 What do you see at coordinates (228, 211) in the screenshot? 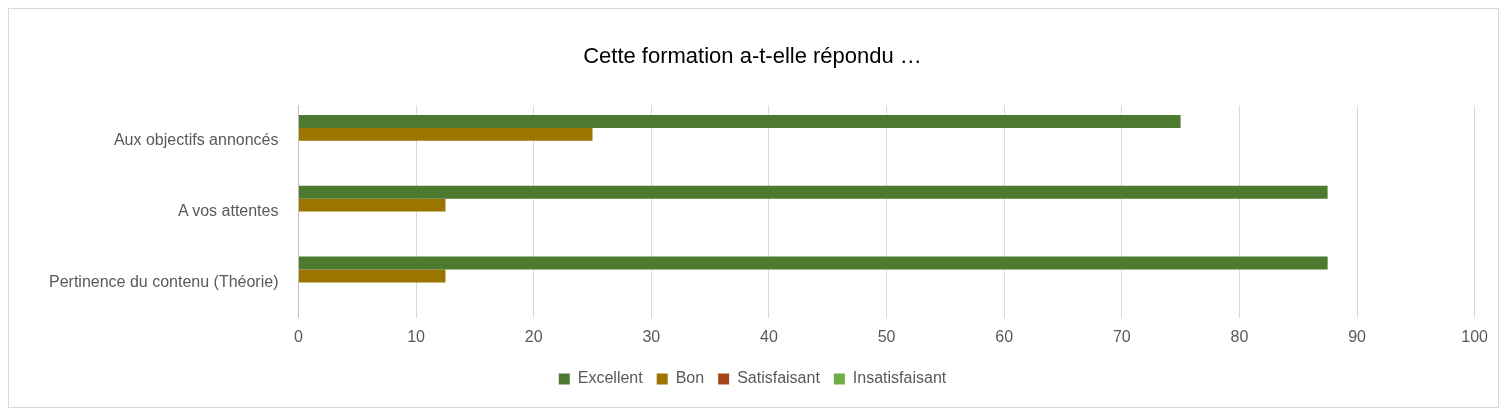
I see `y-tick-label: A vos attentes` at bounding box center [228, 211].